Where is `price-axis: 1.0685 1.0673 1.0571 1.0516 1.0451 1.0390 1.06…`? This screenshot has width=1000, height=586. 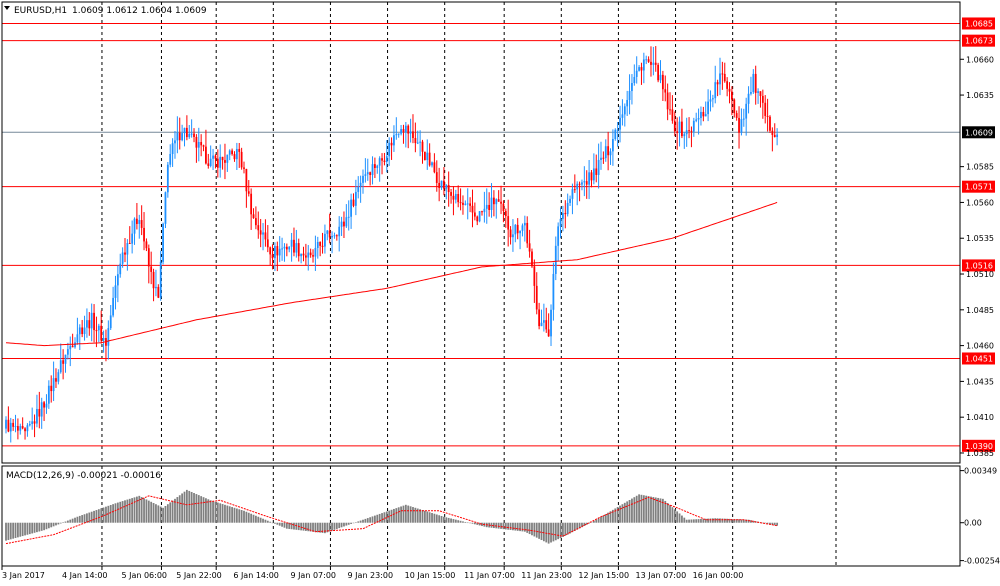 price-axis: 1.0685 1.0673 1.0571 1.0516 1.0451 1.0390 1.06… is located at coordinates (977, 237).